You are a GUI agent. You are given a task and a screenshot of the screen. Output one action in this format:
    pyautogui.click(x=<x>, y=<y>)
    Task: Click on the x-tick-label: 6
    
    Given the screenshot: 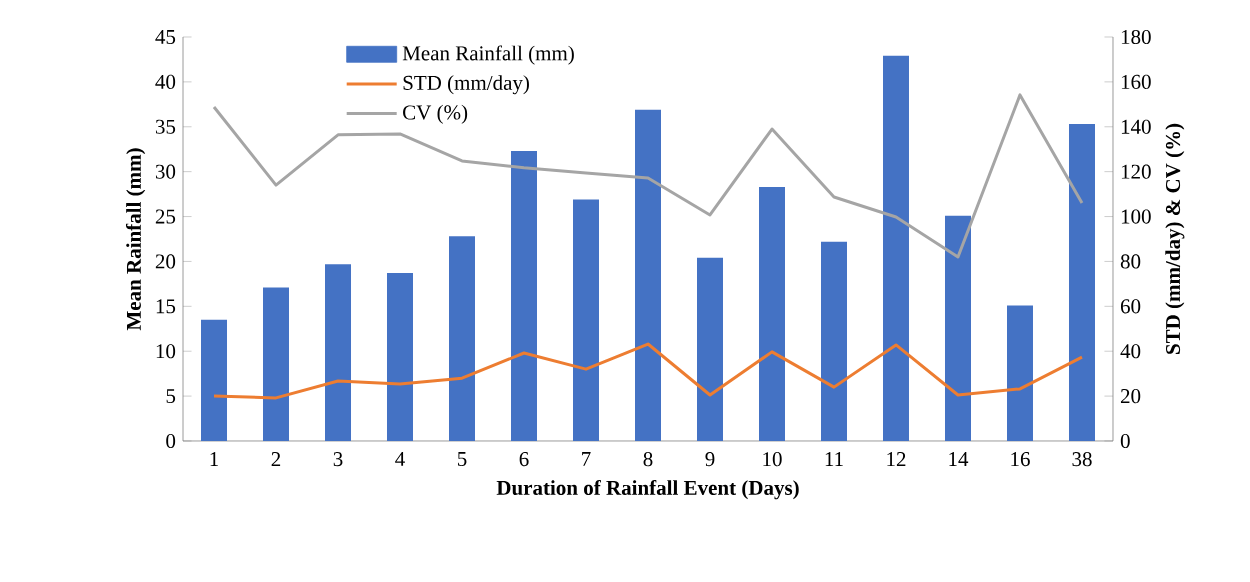 What is the action you would take?
    pyautogui.click(x=524, y=459)
    